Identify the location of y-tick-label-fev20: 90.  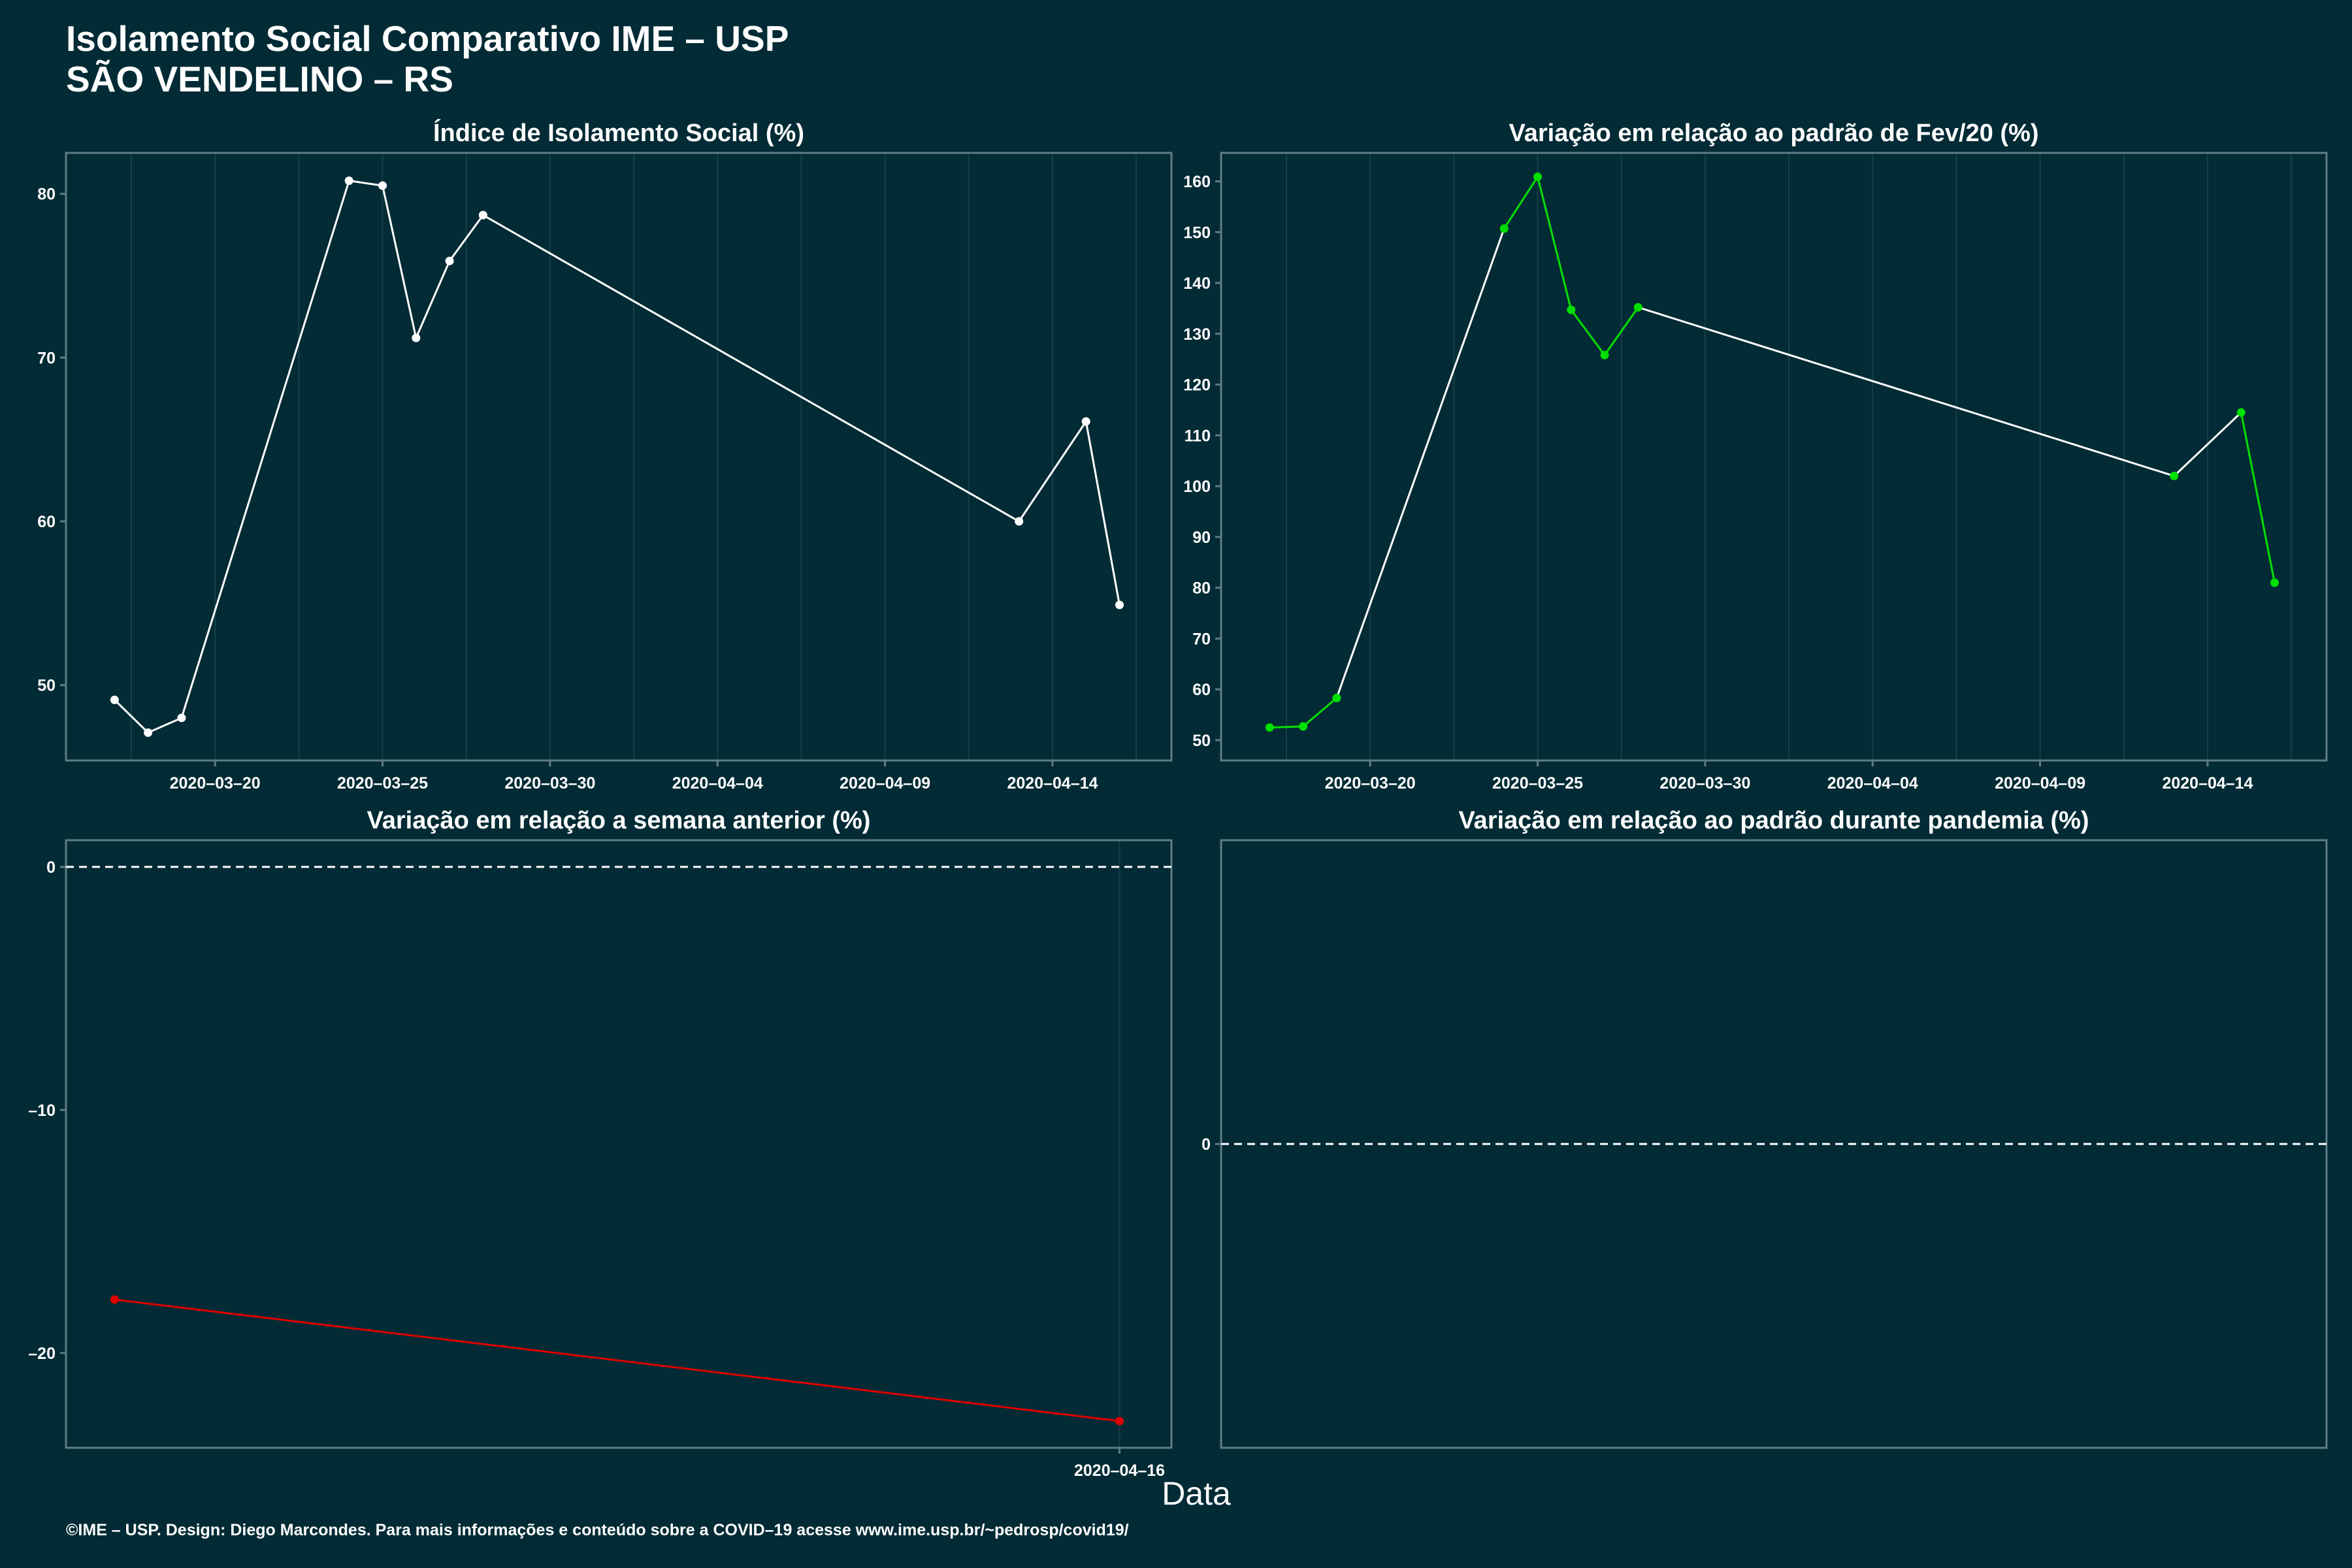
(1201, 538).